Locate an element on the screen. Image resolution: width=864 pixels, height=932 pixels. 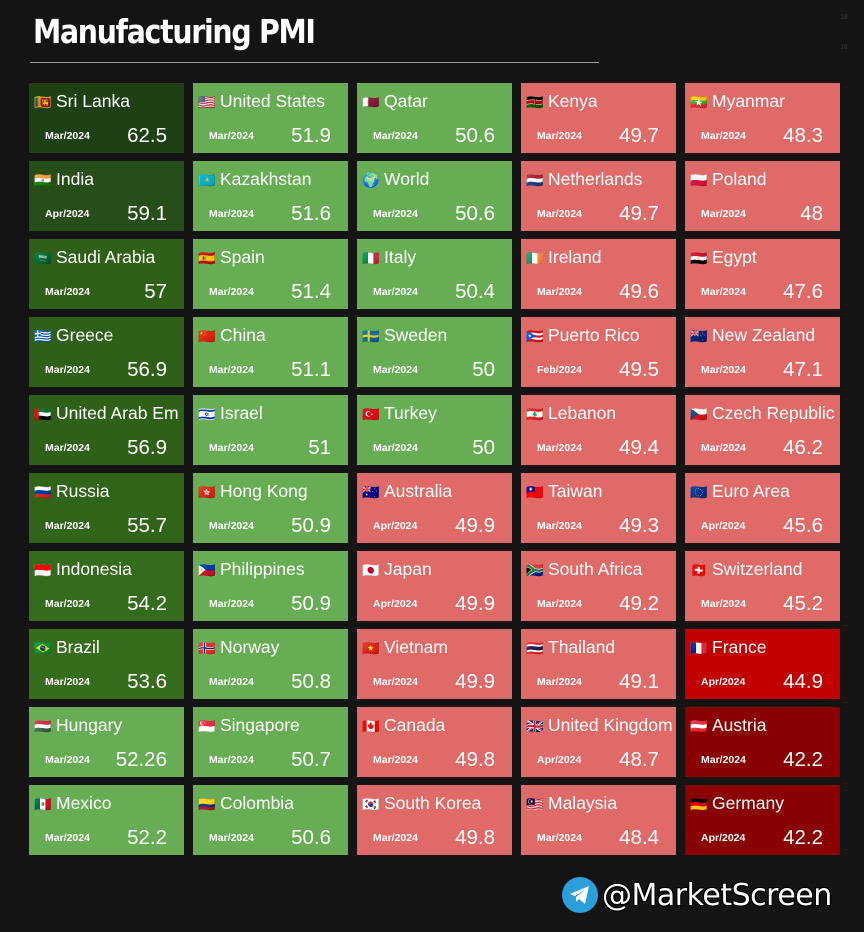
pmi-value: 46.2 is located at coordinates (803, 447).